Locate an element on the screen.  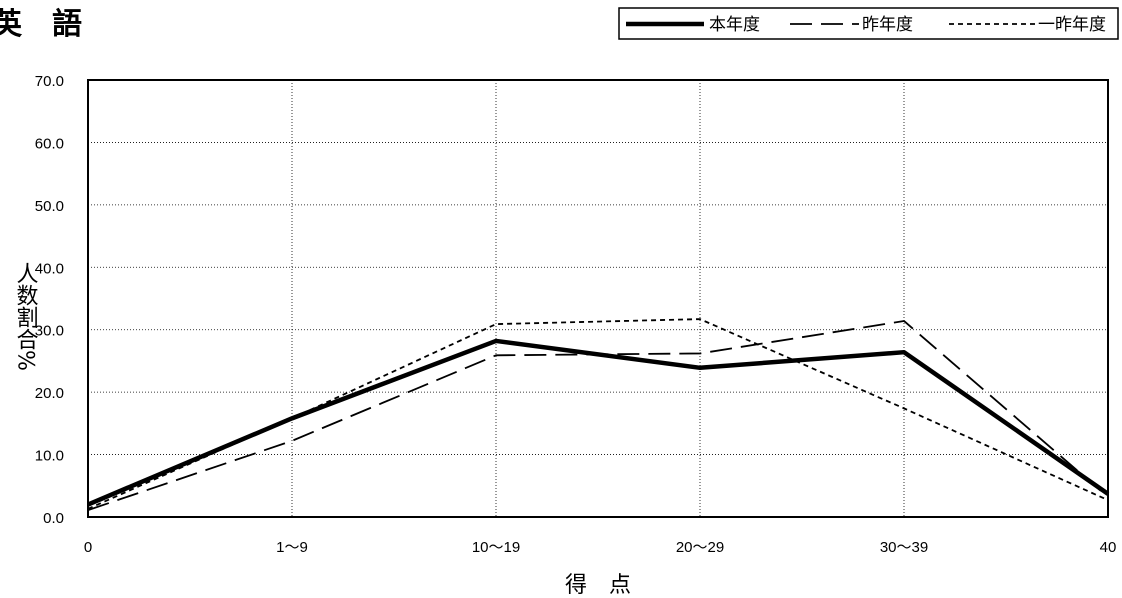
y-tick-label: 40.0 is located at coordinates (49, 268).